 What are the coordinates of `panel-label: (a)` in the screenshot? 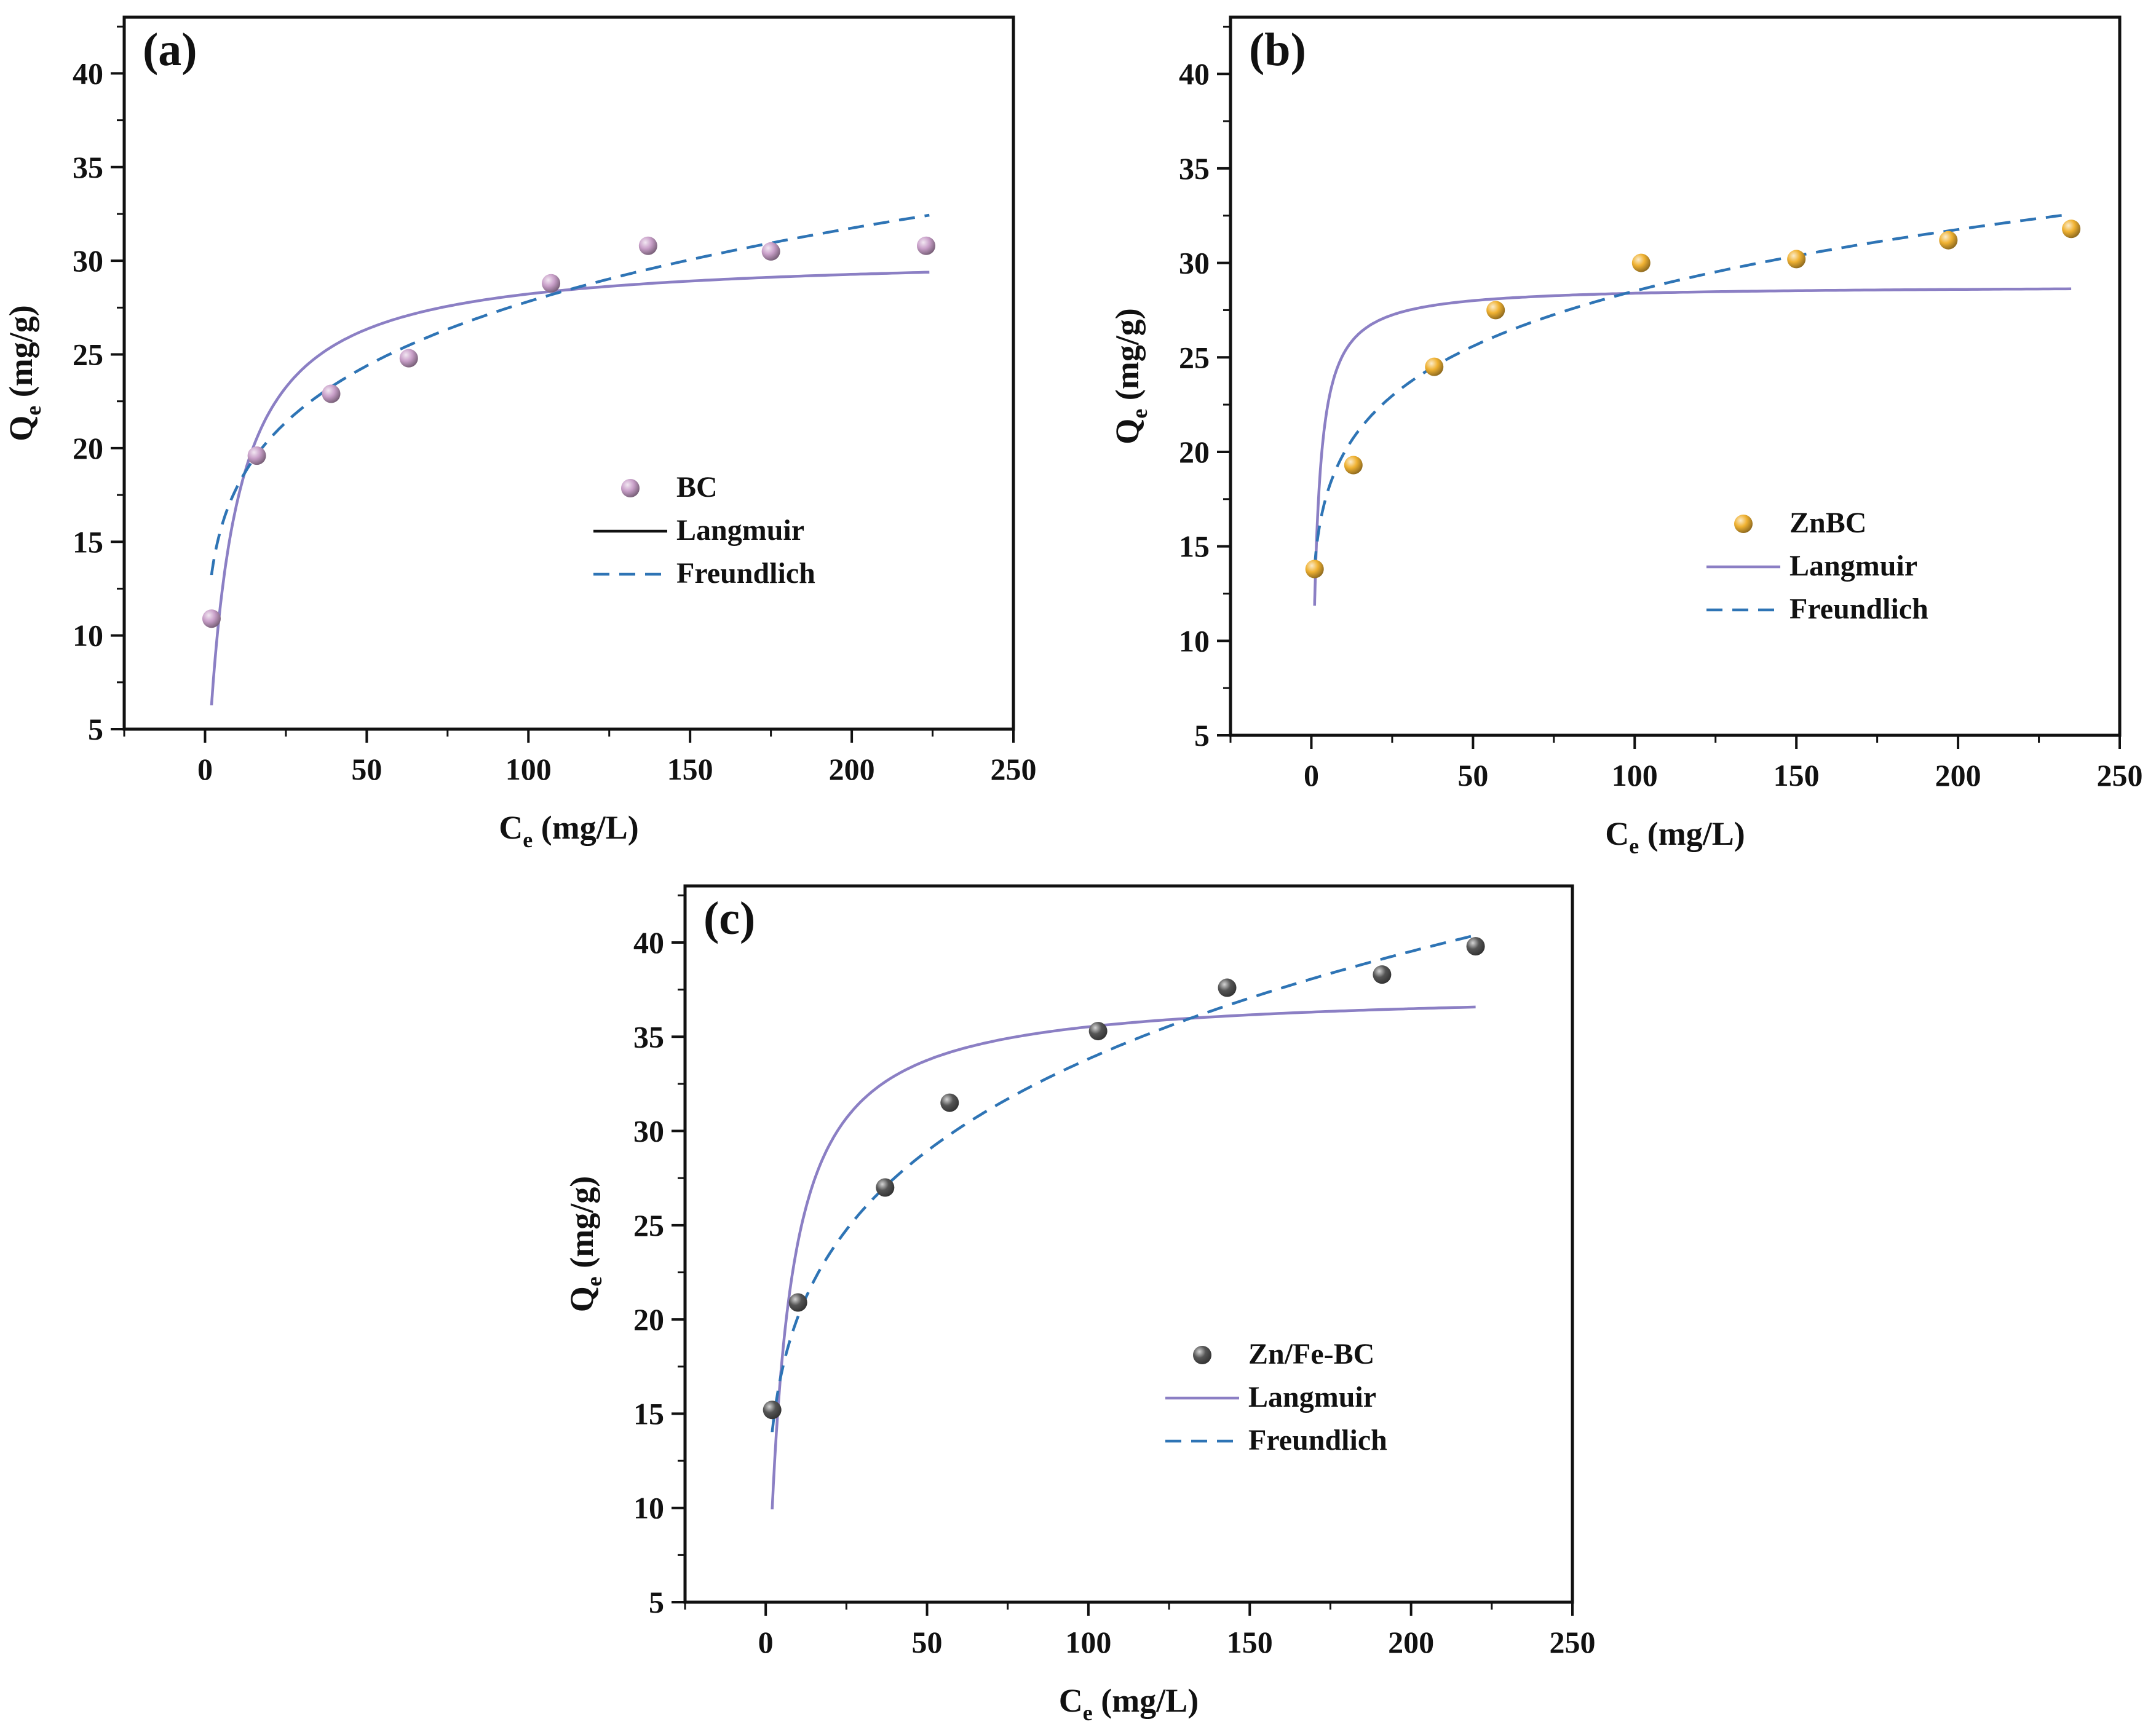 It's located at (170, 50).